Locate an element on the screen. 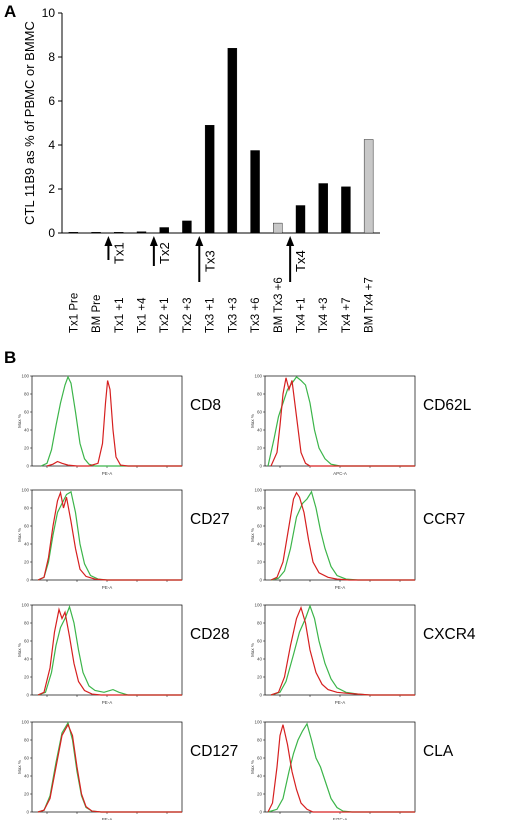  y-tick-label: 4 is located at coordinates (51, 145).